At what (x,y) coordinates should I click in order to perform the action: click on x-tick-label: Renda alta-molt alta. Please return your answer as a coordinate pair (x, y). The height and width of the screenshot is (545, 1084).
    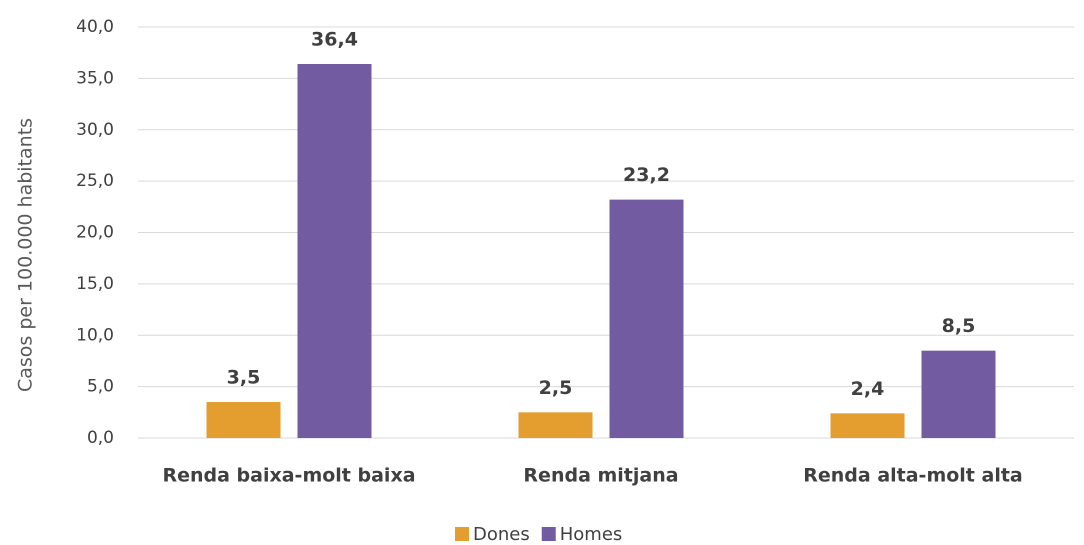
    Looking at the image, I should click on (913, 476).